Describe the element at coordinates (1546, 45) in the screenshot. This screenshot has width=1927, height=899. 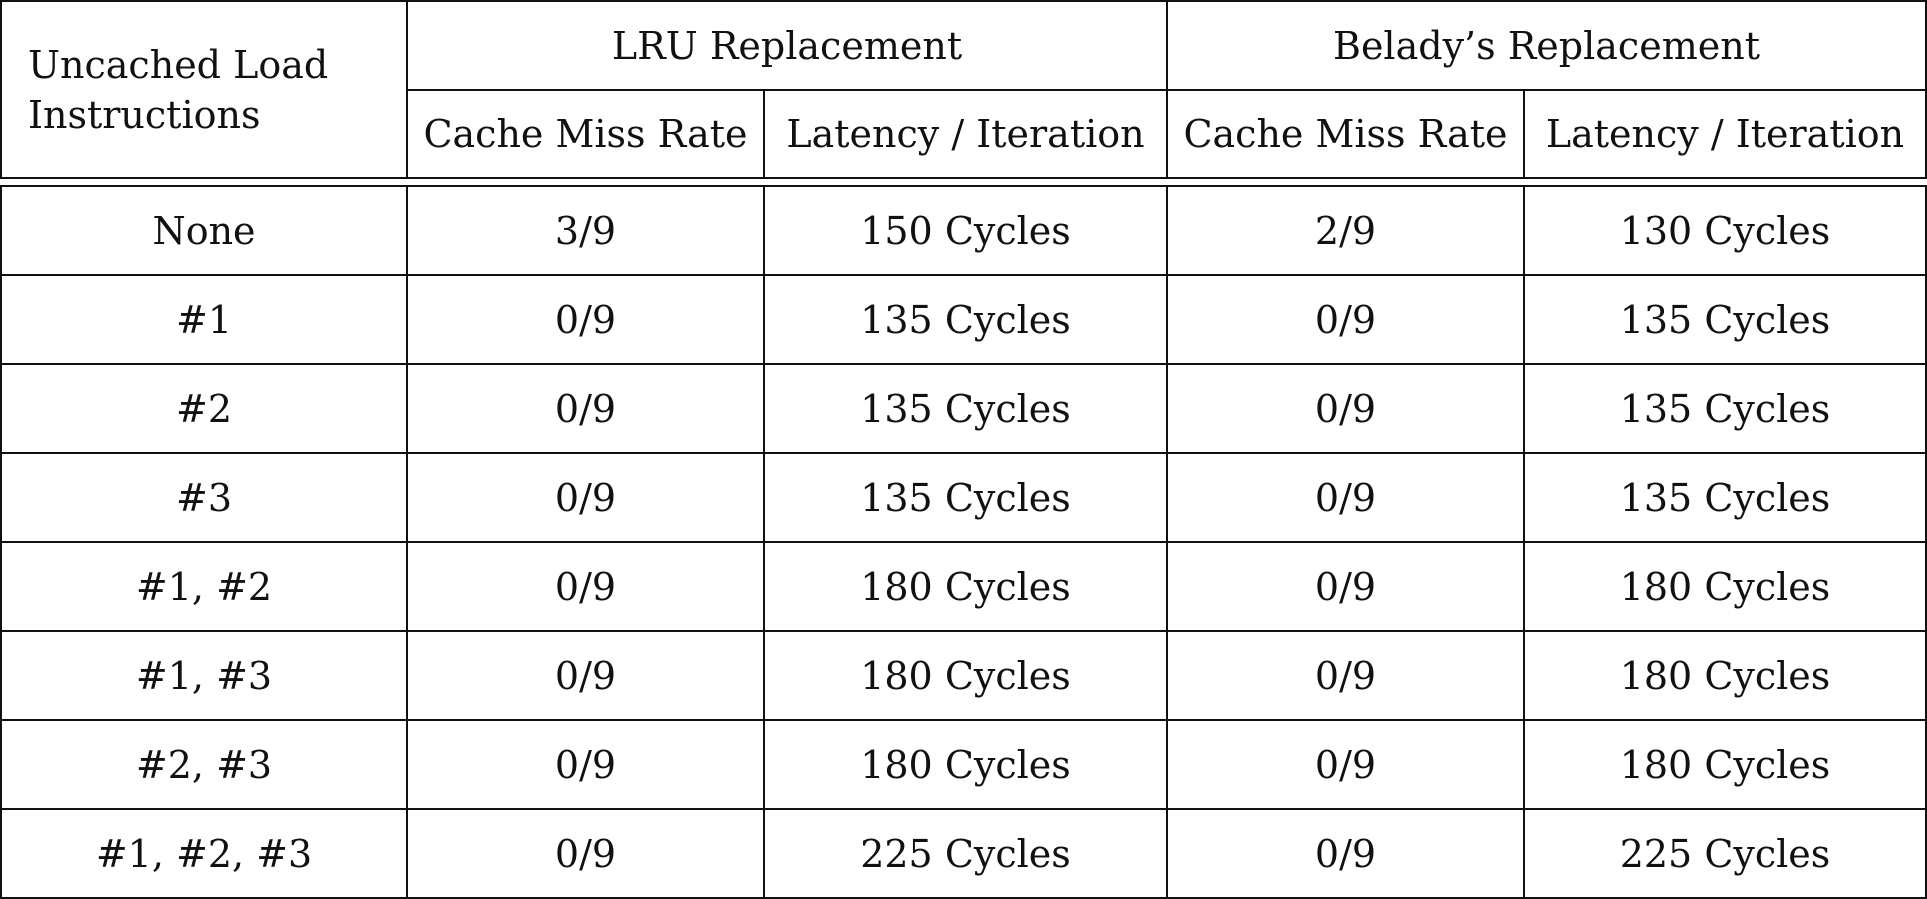
I see `belady-group-header: Belady’s Replacement` at that location.